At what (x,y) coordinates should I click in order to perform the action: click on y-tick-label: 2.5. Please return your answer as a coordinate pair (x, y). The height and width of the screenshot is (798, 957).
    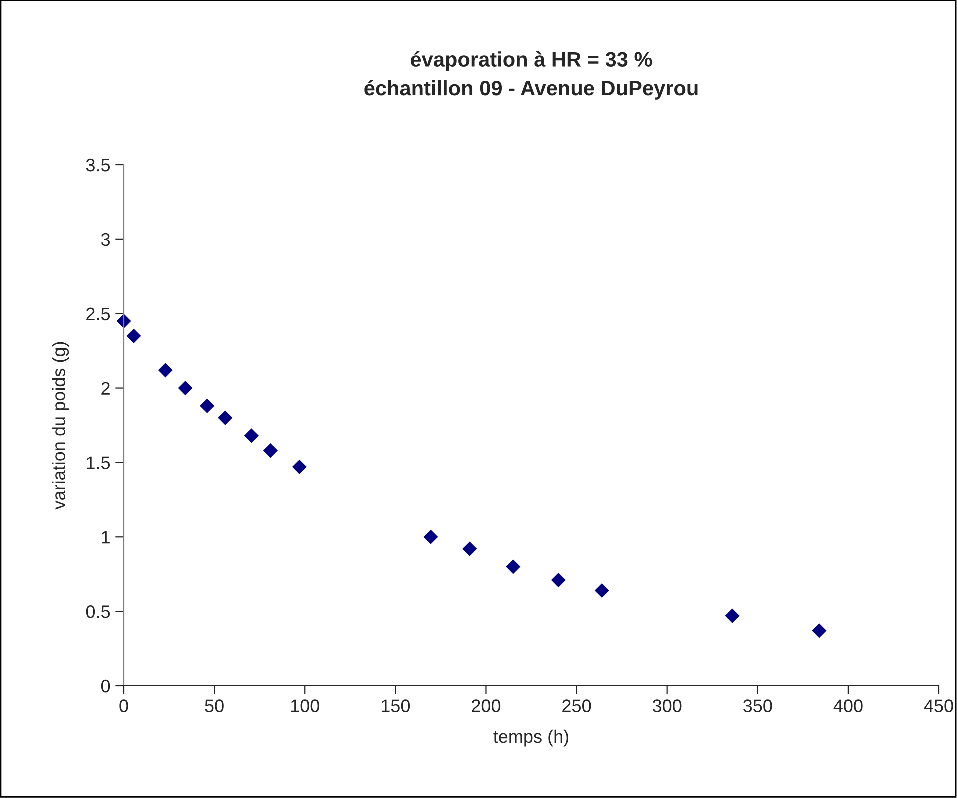
    Looking at the image, I should click on (98, 314).